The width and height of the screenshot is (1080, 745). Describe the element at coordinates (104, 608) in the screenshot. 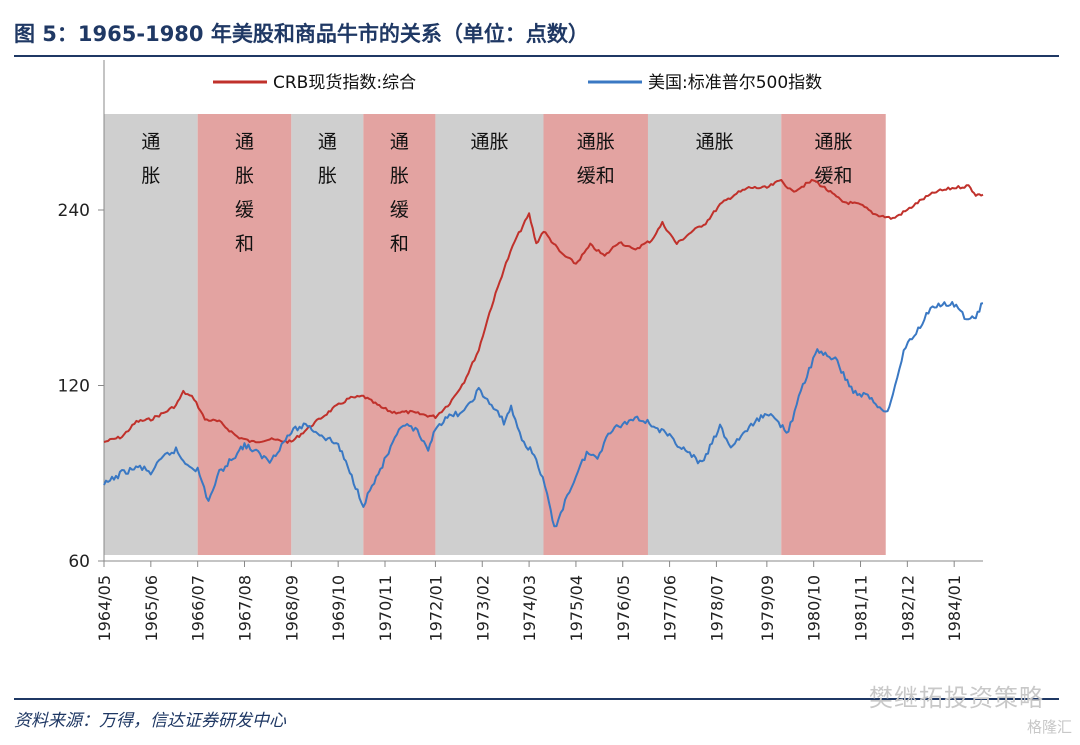

I see `x-tick-label: 1964/05` at that location.